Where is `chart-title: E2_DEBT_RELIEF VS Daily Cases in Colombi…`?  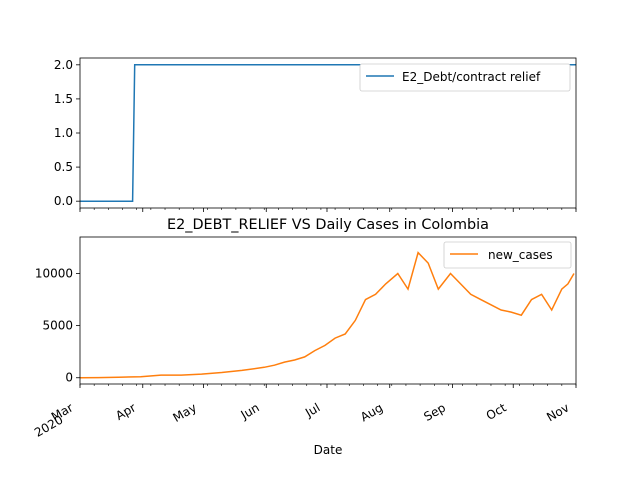
chart-title: E2_DEBT_RELIEF VS Daily Cases in Colombi… is located at coordinates (328, 225).